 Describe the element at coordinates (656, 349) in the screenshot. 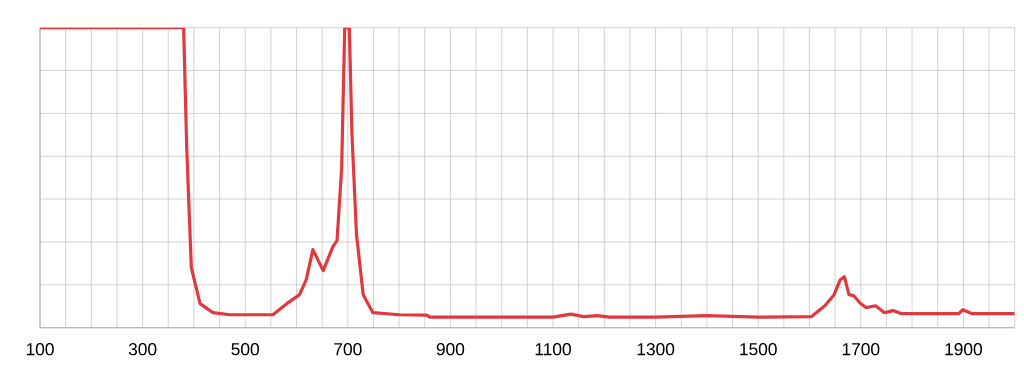

I see `x-tick-label: 1300` at that location.